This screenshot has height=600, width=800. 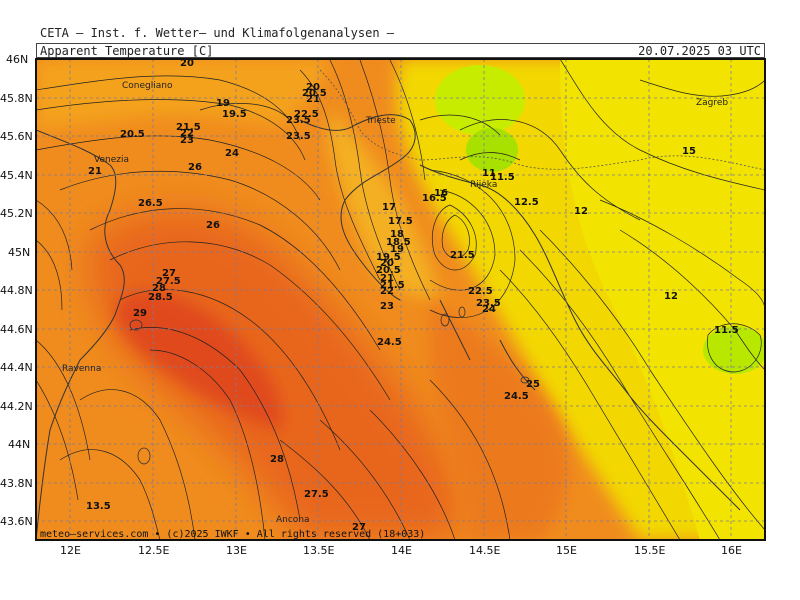 What do you see at coordinates (16, 483) in the screenshot?
I see `lat-label: 43.8N` at bounding box center [16, 483].